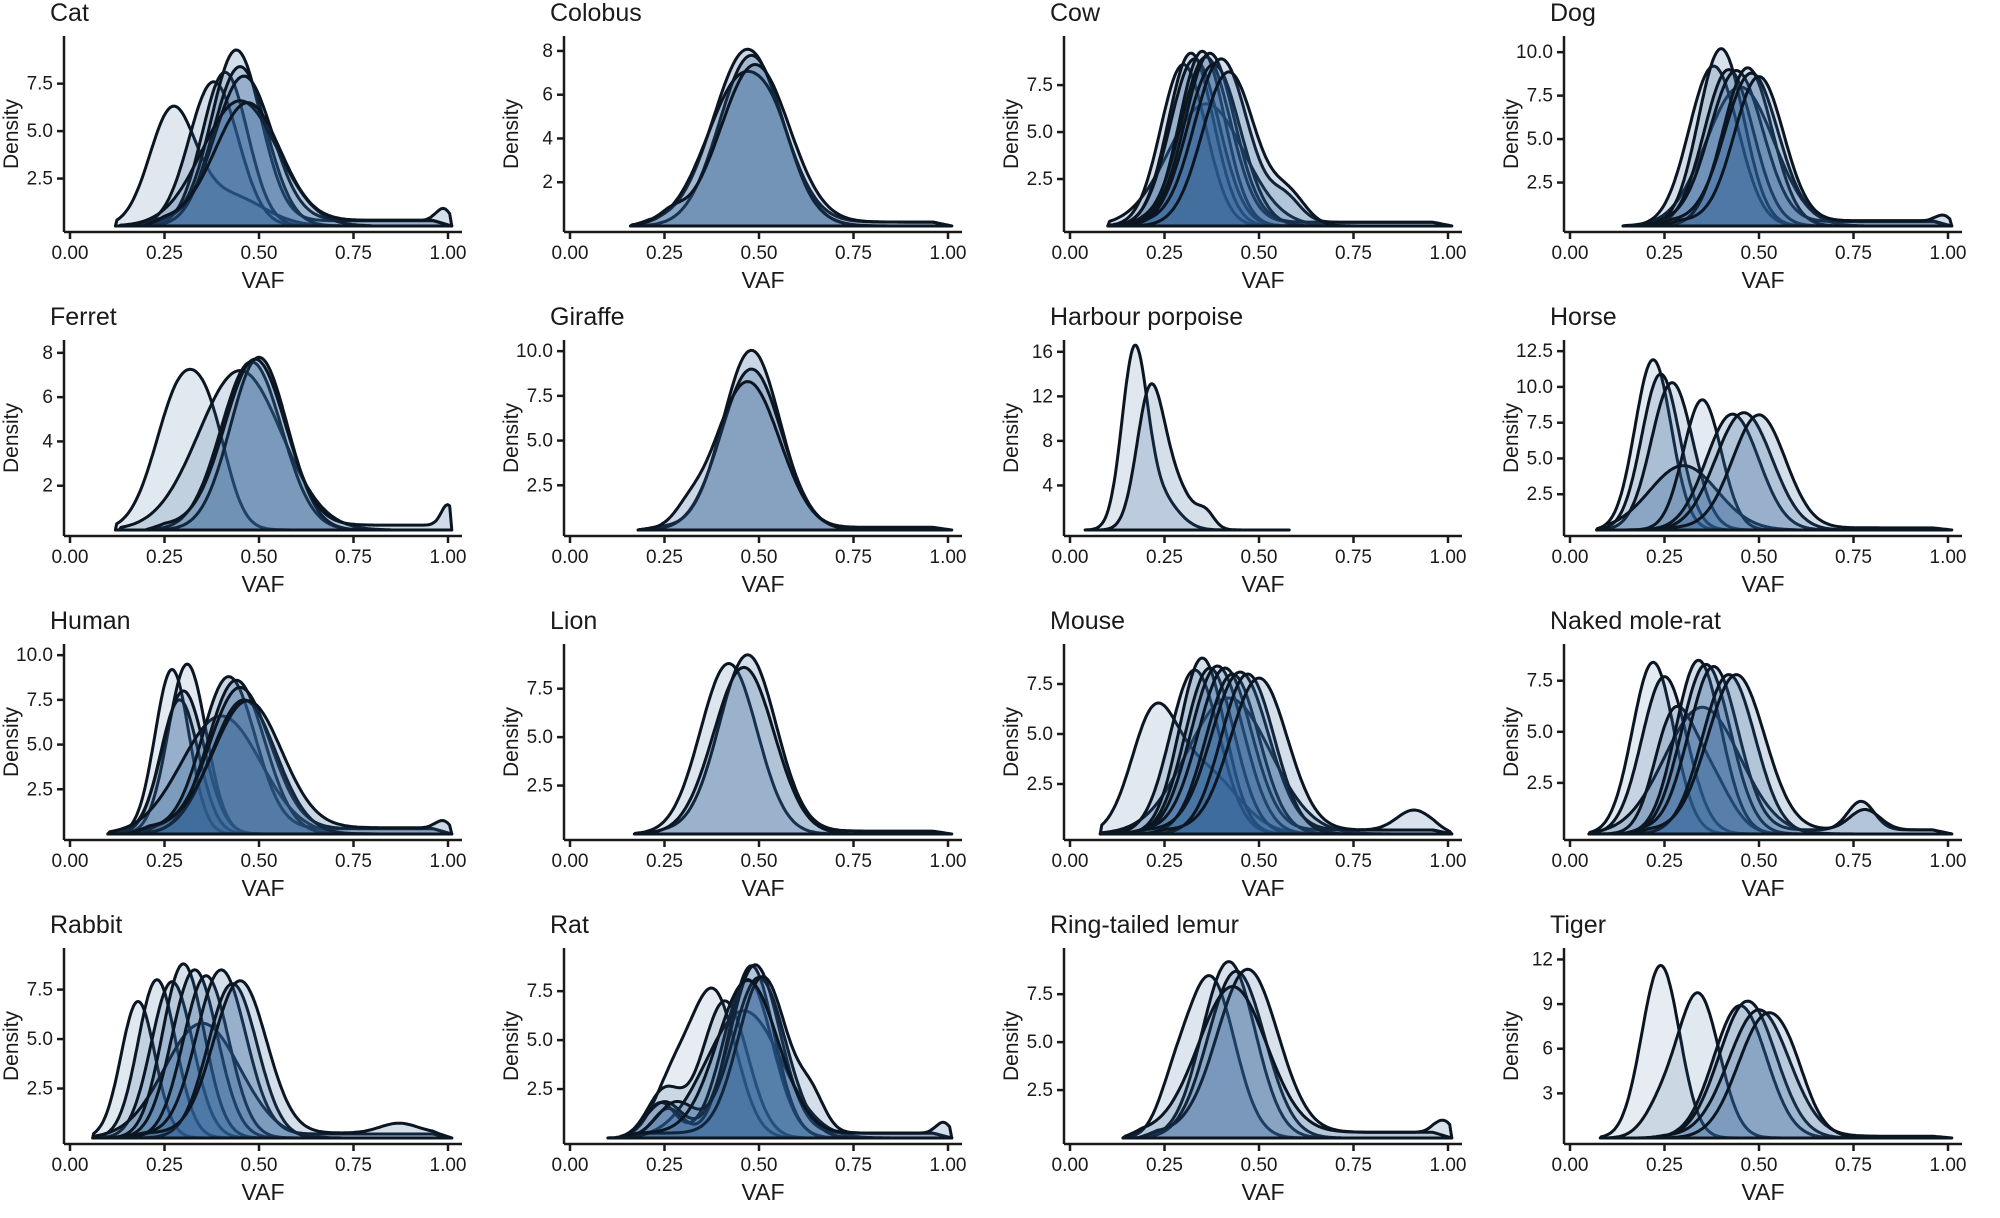 Image resolution: width=2000 pixels, height=1218 pixels. I want to click on panel-title: Horse, so click(1583, 317).